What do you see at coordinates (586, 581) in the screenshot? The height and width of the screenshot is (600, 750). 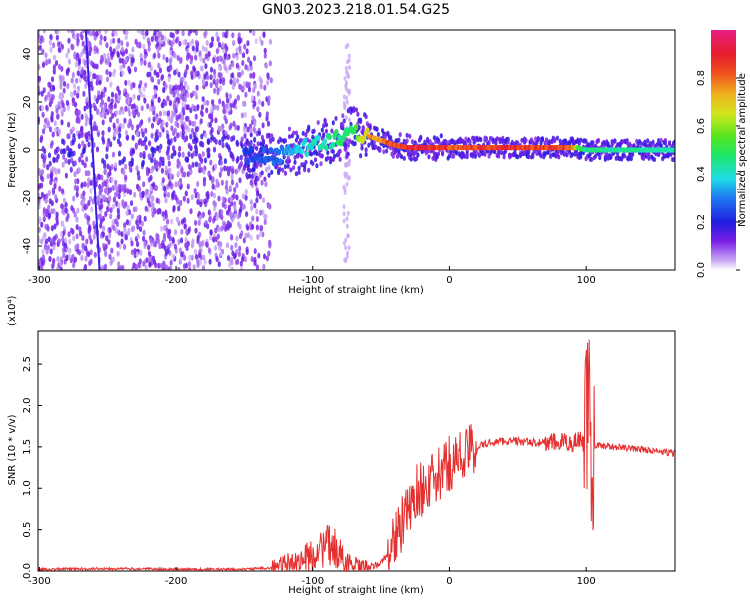 I see `x-tick-label: 100` at bounding box center [586, 581].